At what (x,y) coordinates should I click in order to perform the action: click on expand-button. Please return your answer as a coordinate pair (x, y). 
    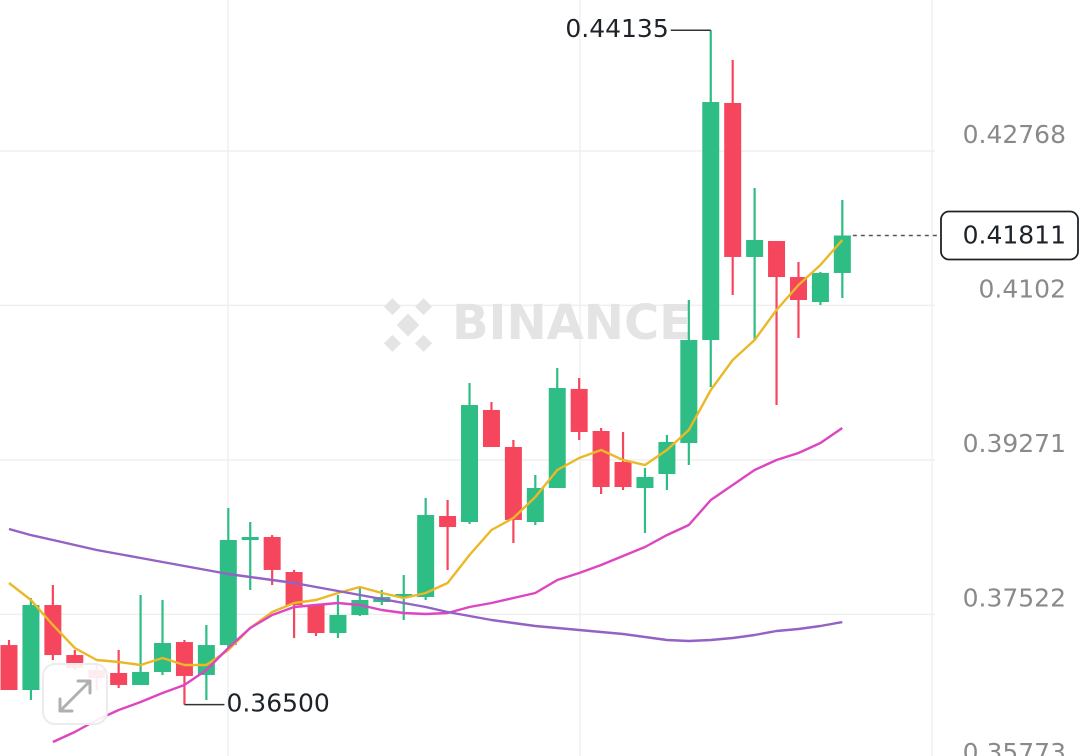
    Looking at the image, I should click on (75, 694).